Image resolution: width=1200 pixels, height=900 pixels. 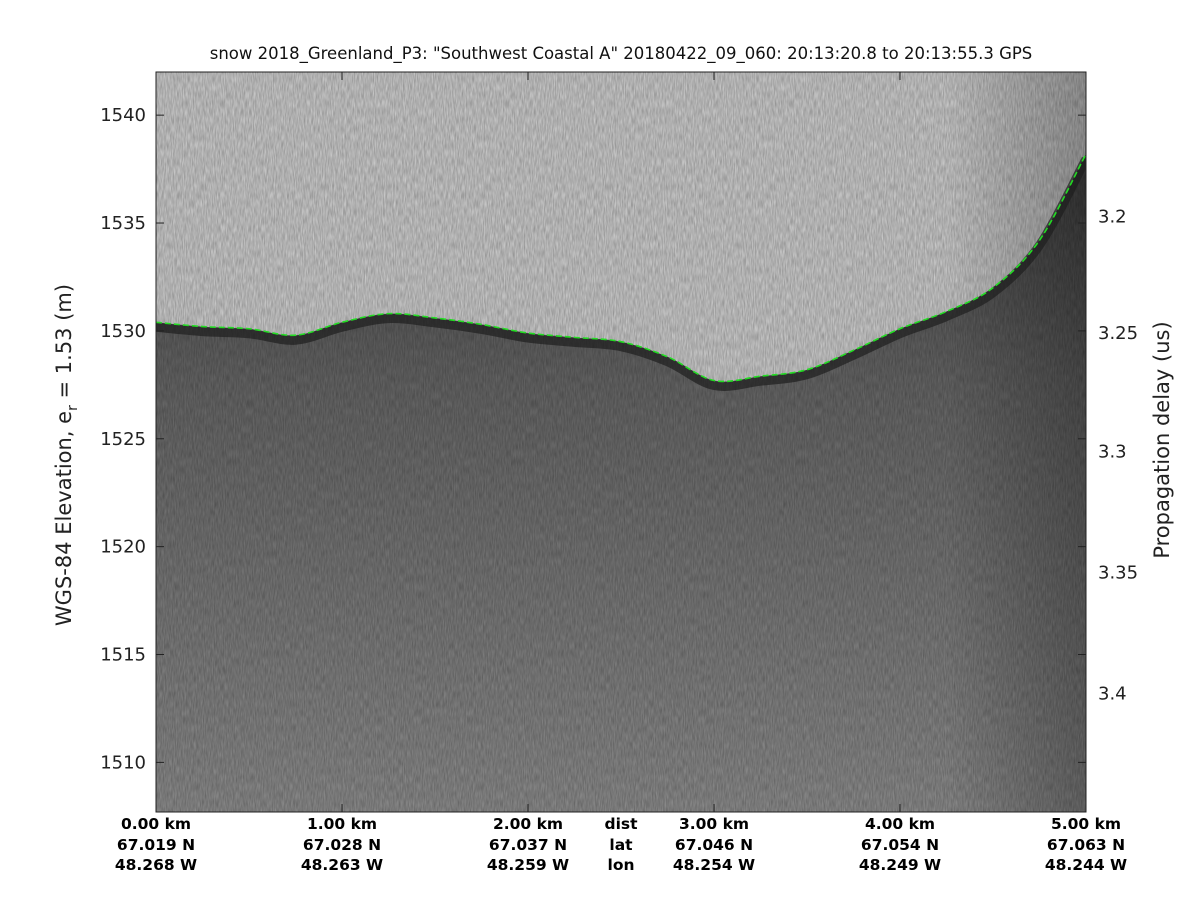 I want to click on bottom-lat-label: 67.019 N, so click(x=156, y=845).